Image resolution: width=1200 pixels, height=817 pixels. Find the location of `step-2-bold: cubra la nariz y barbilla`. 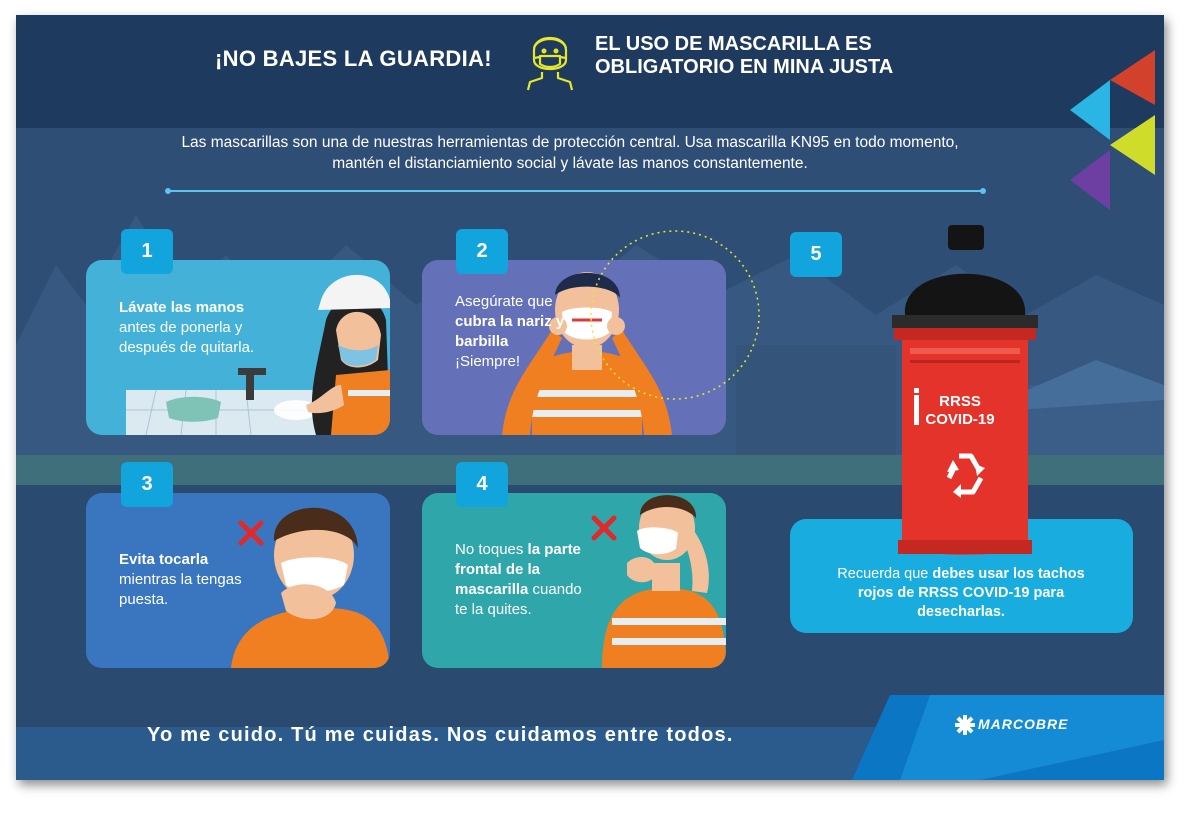

step-2-bold: cubra la nariz y barbilla is located at coordinates (510, 331).